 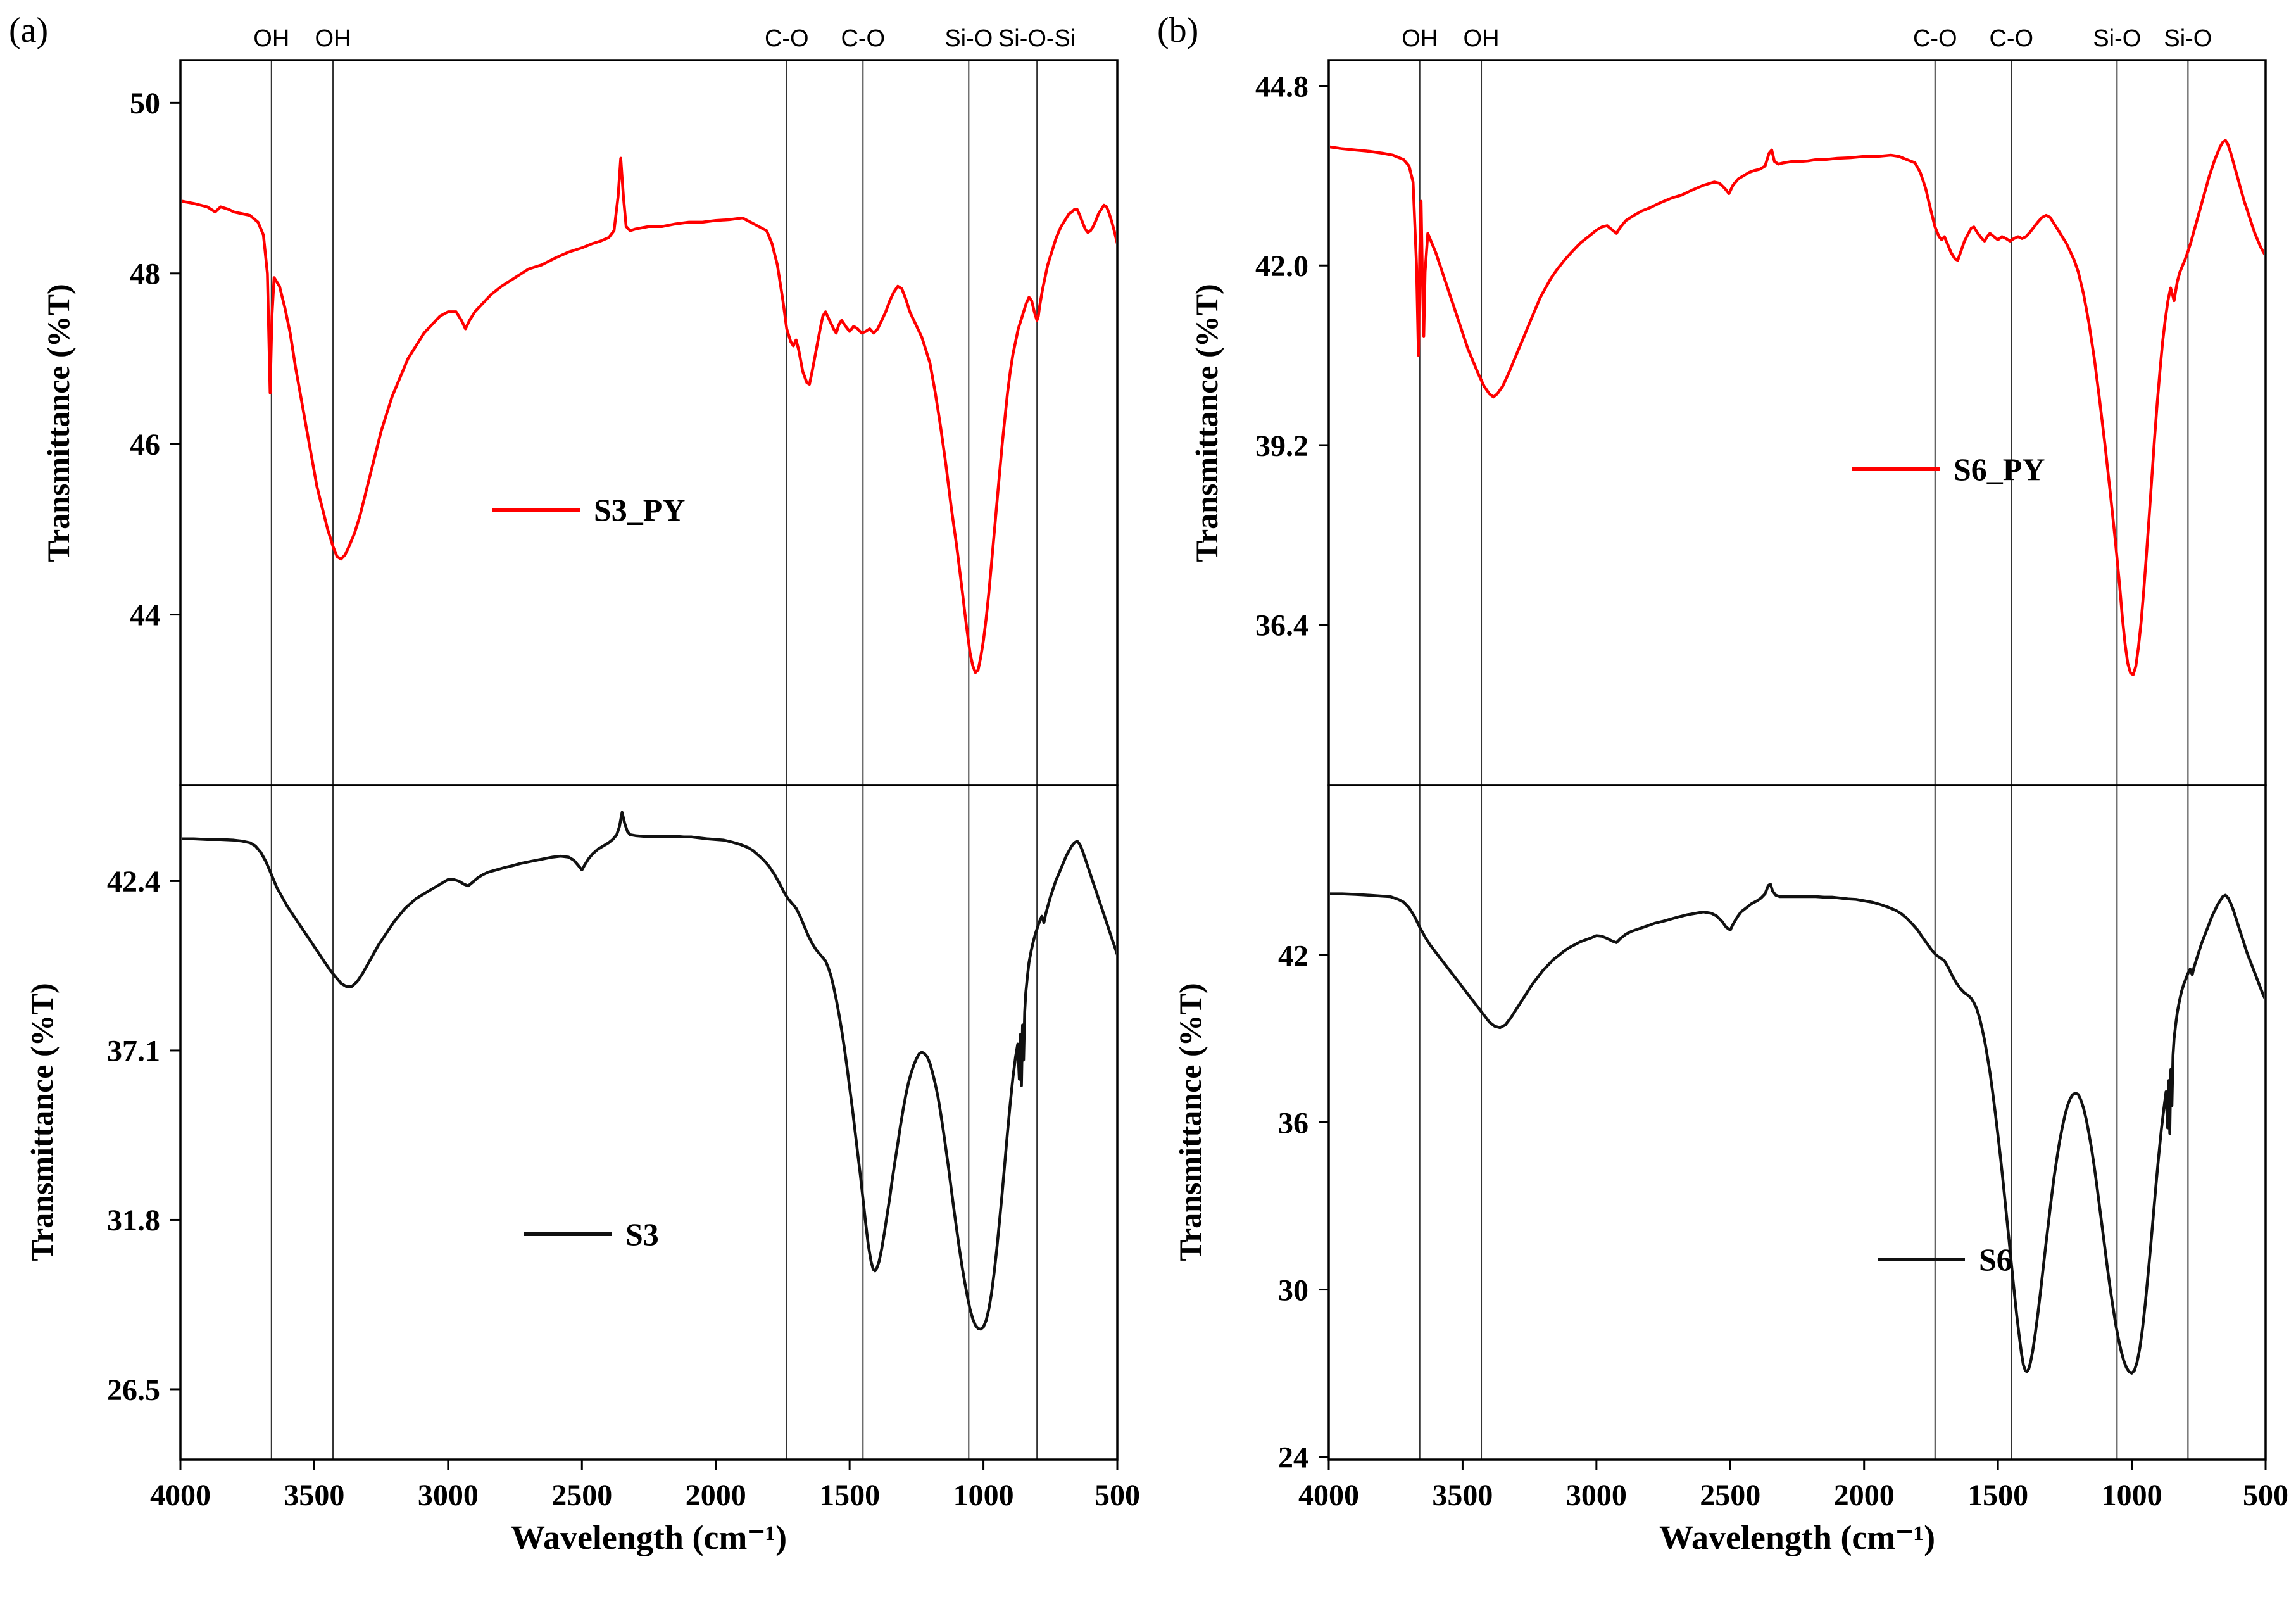 What do you see at coordinates (1281, 266) in the screenshot?
I see `y-tick-label: 42.0` at bounding box center [1281, 266].